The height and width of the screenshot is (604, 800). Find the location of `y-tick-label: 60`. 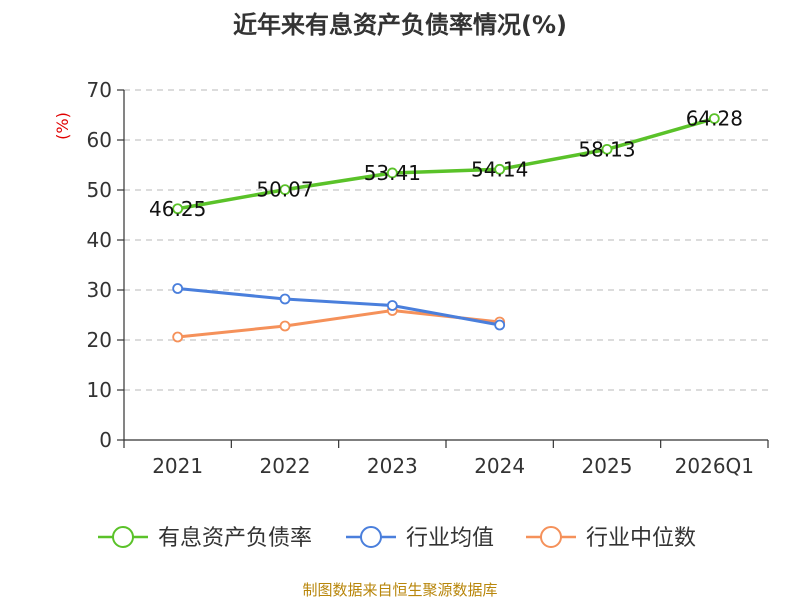

y-tick-label: 60 is located at coordinates (99, 140).